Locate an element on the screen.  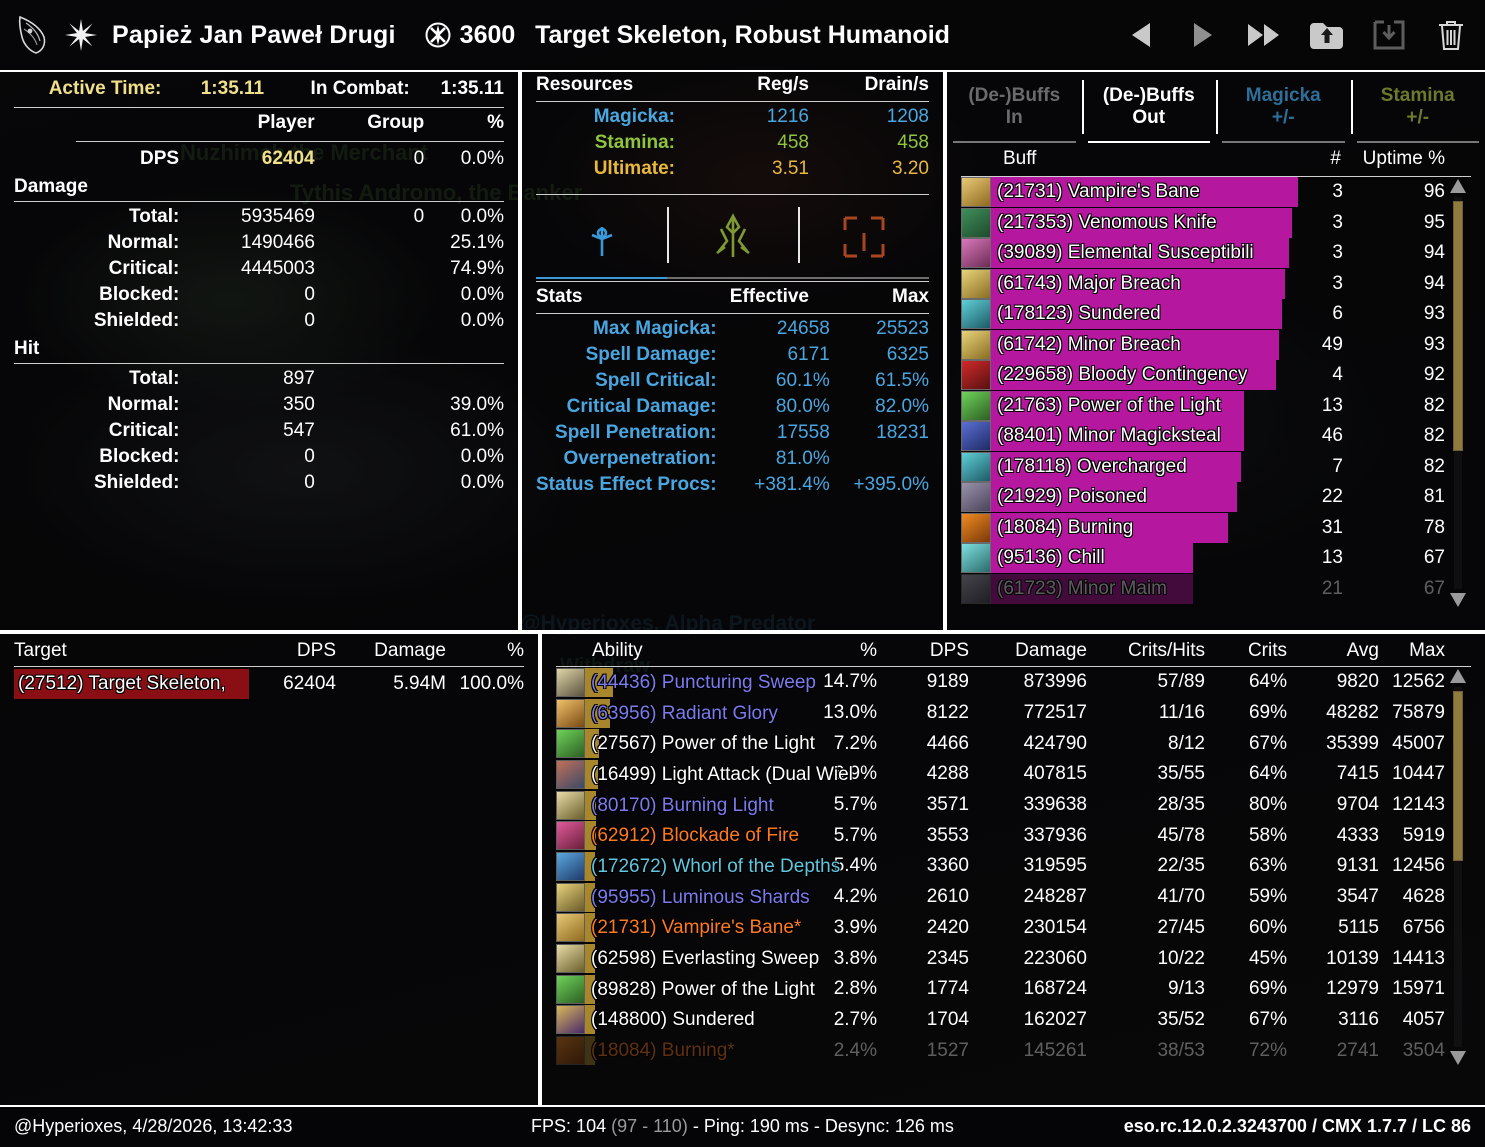
stat-label: Overpenetration: is located at coordinates (640, 458).